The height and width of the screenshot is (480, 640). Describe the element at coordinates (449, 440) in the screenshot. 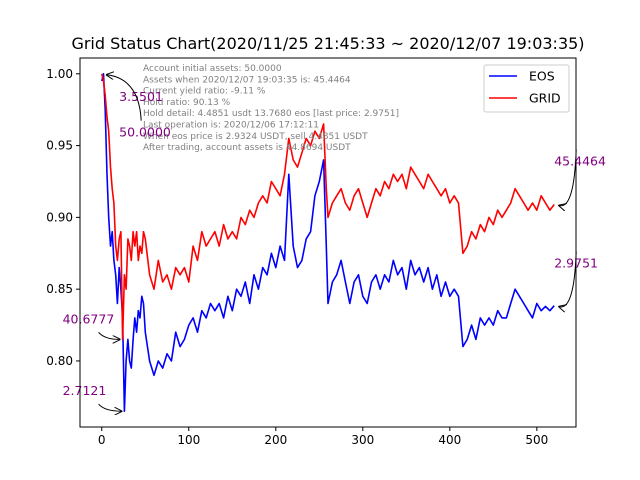

I see `x-tick-label: 400` at that location.